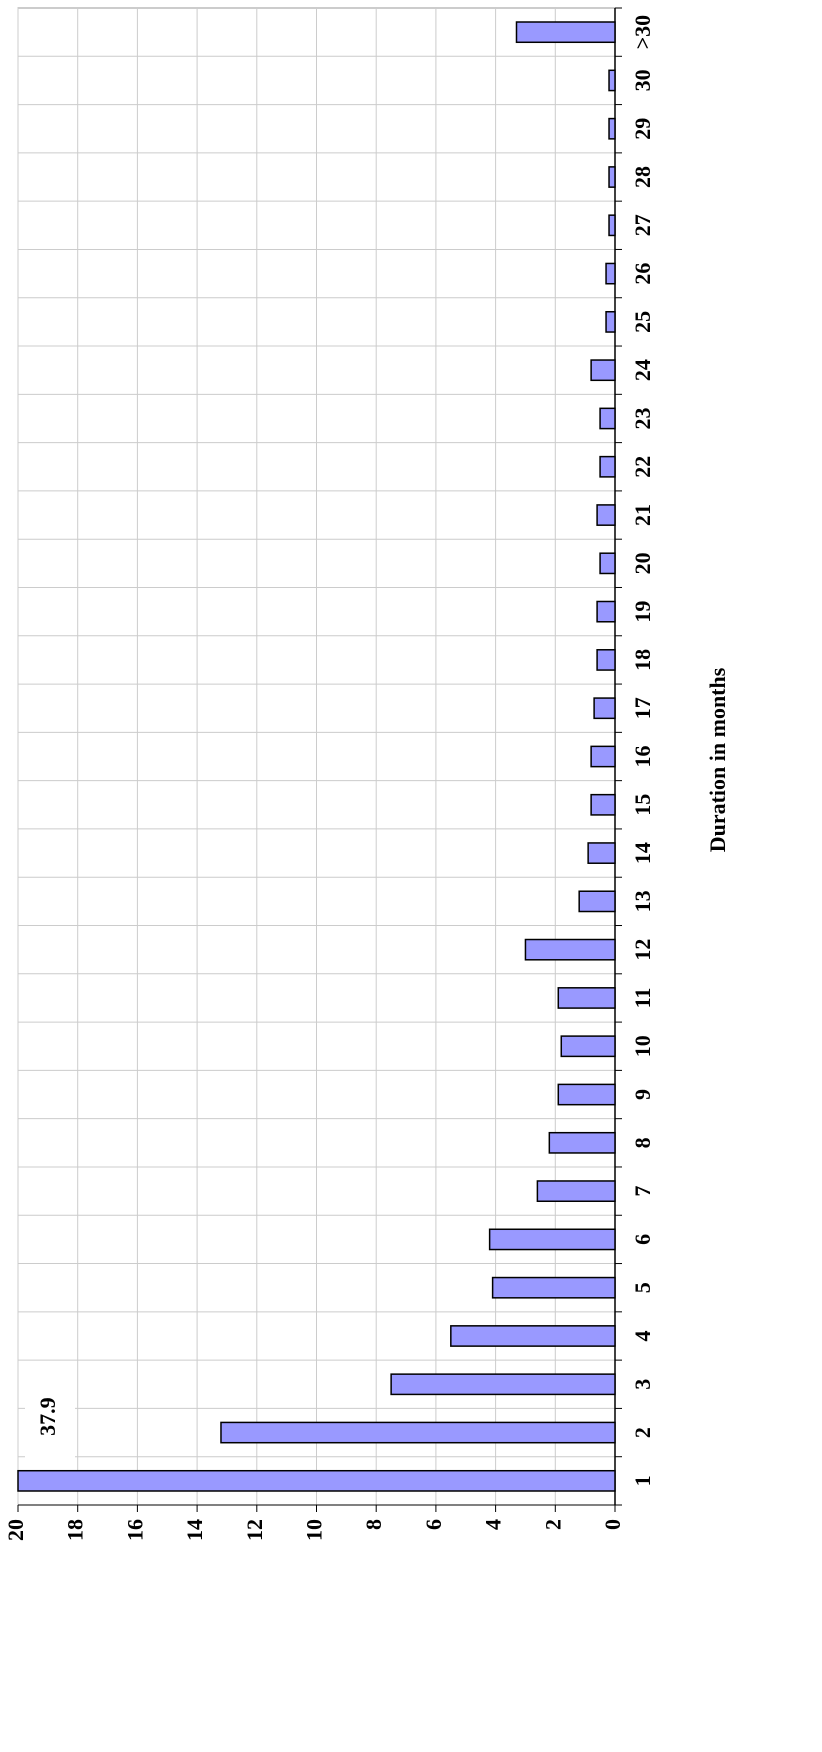  Describe the element at coordinates (642, 225) in the screenshot. I see `x-tick-label: 27` at that location.